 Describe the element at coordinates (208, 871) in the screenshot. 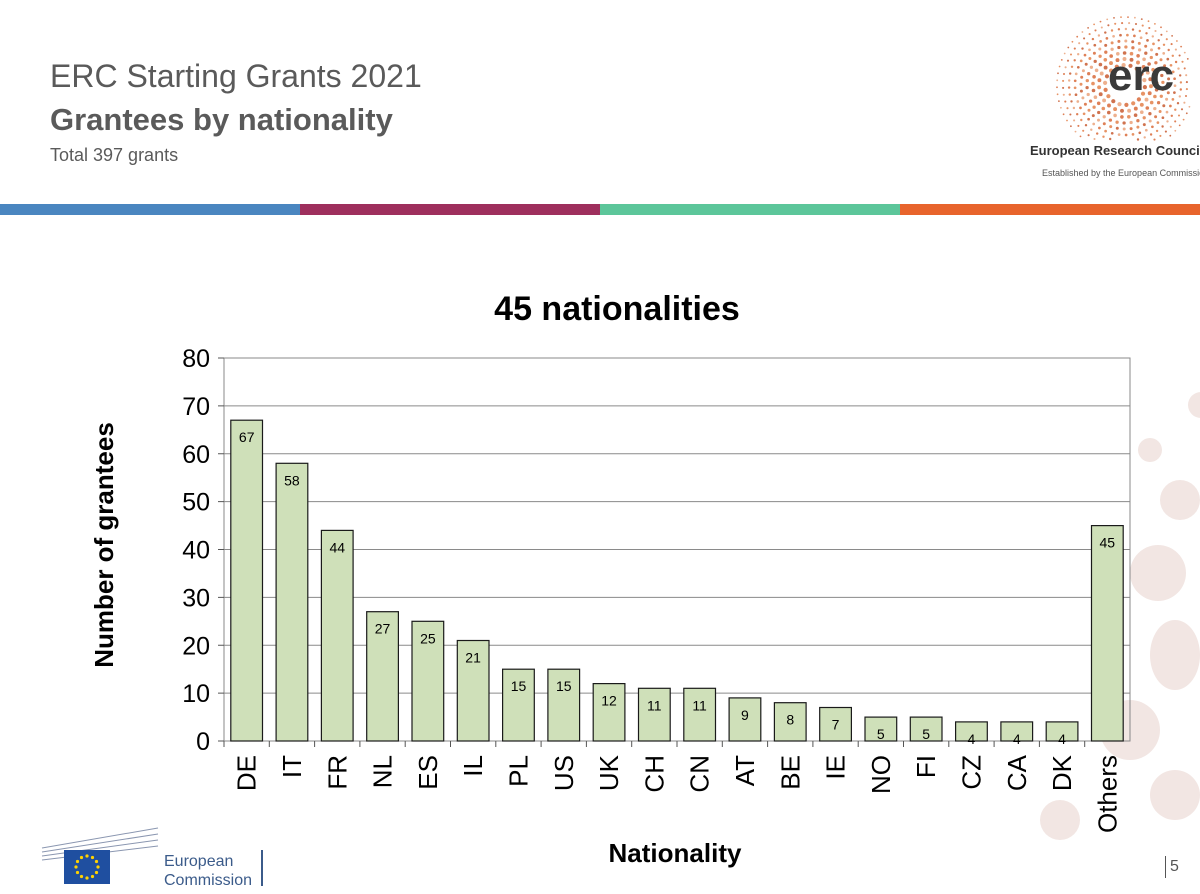

I see `european-commission-label: European Commission` at that location.